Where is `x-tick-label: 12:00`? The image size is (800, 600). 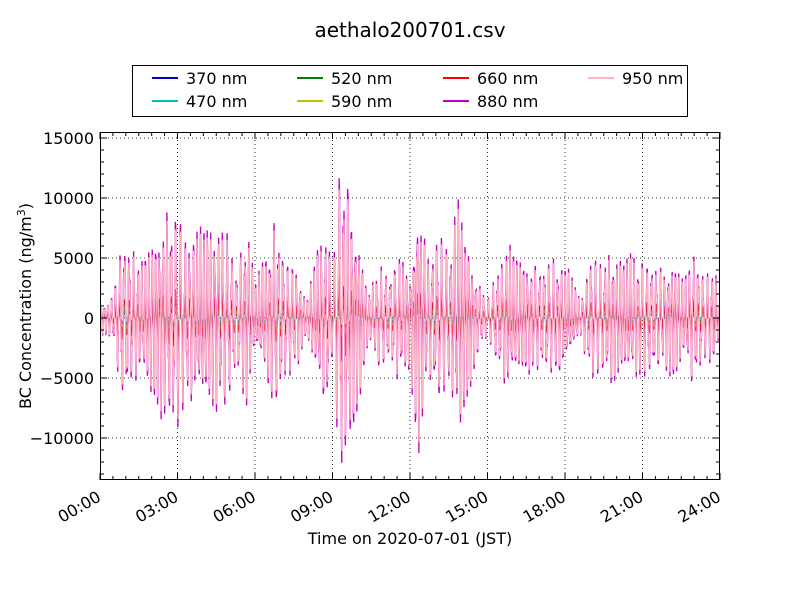 x-tick-label: 12:00 is located at coordinates (389, 507).